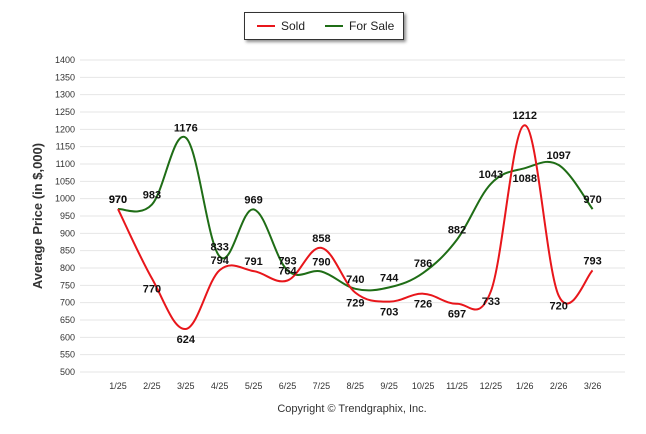  What do you see at coordinates (389, 386) in the screenshot?
I see `x-tick-label: 9/25` at bounding box center [389, 386].